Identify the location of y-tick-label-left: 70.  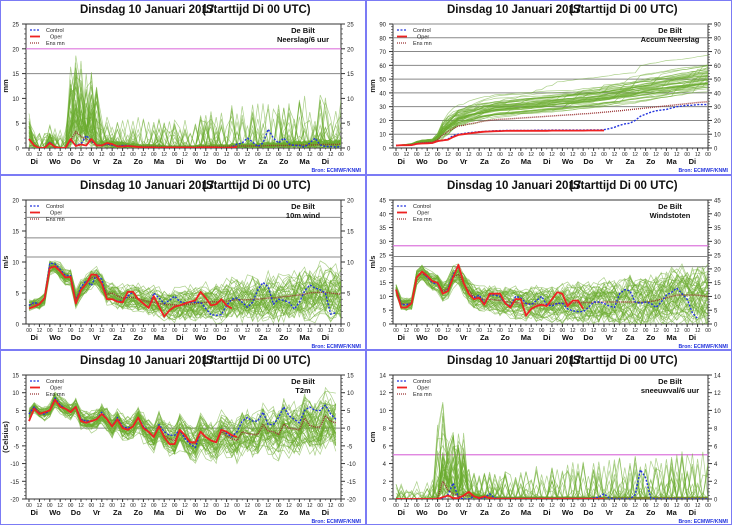
(382, 53).